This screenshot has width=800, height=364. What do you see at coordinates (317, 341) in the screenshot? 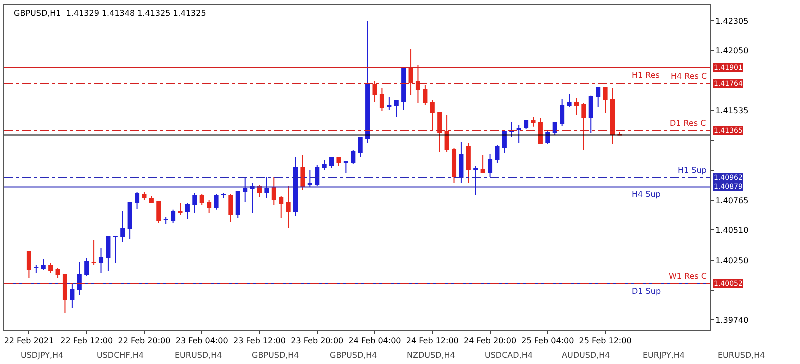
I see `x-tick-label: 23 Feb 20:00` at bounding box center [317, 341].